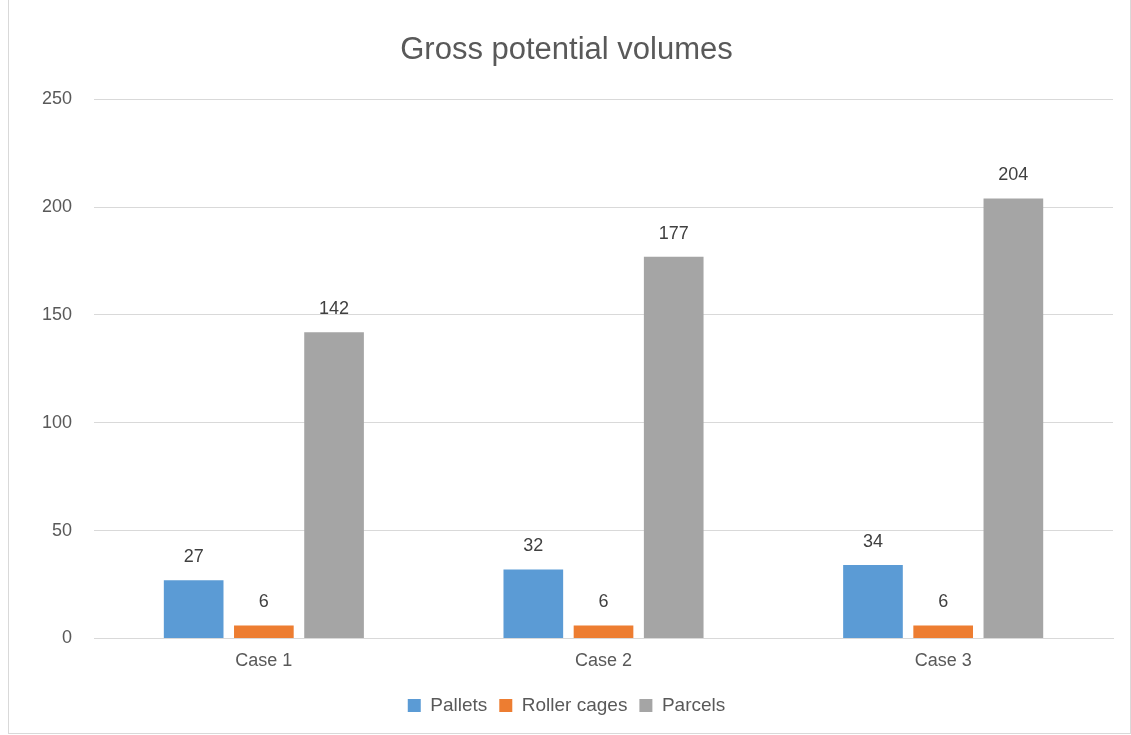 The image size is (1131, 735). I want to click on x-tick-label: Case 2, so click(603, 660).